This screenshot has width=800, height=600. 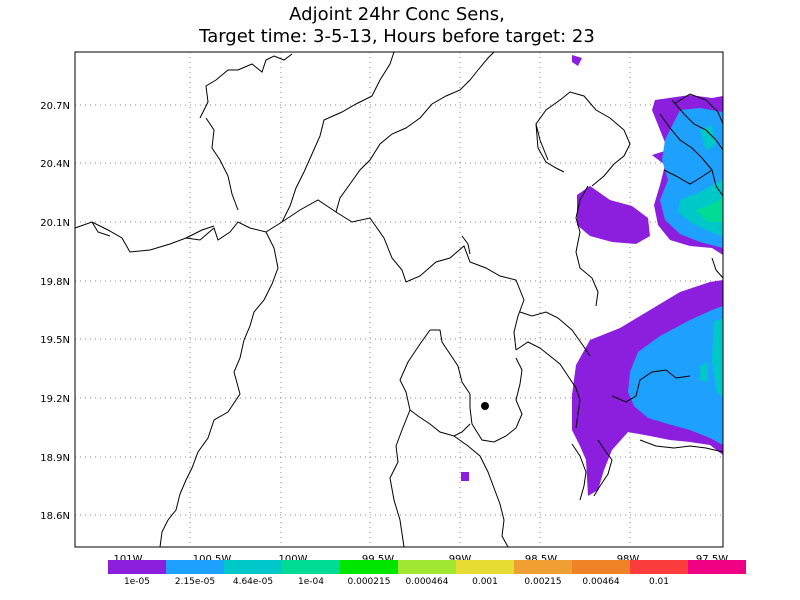 I want to click on lat-label-7: 18.6N, so click(x=55, y=516).